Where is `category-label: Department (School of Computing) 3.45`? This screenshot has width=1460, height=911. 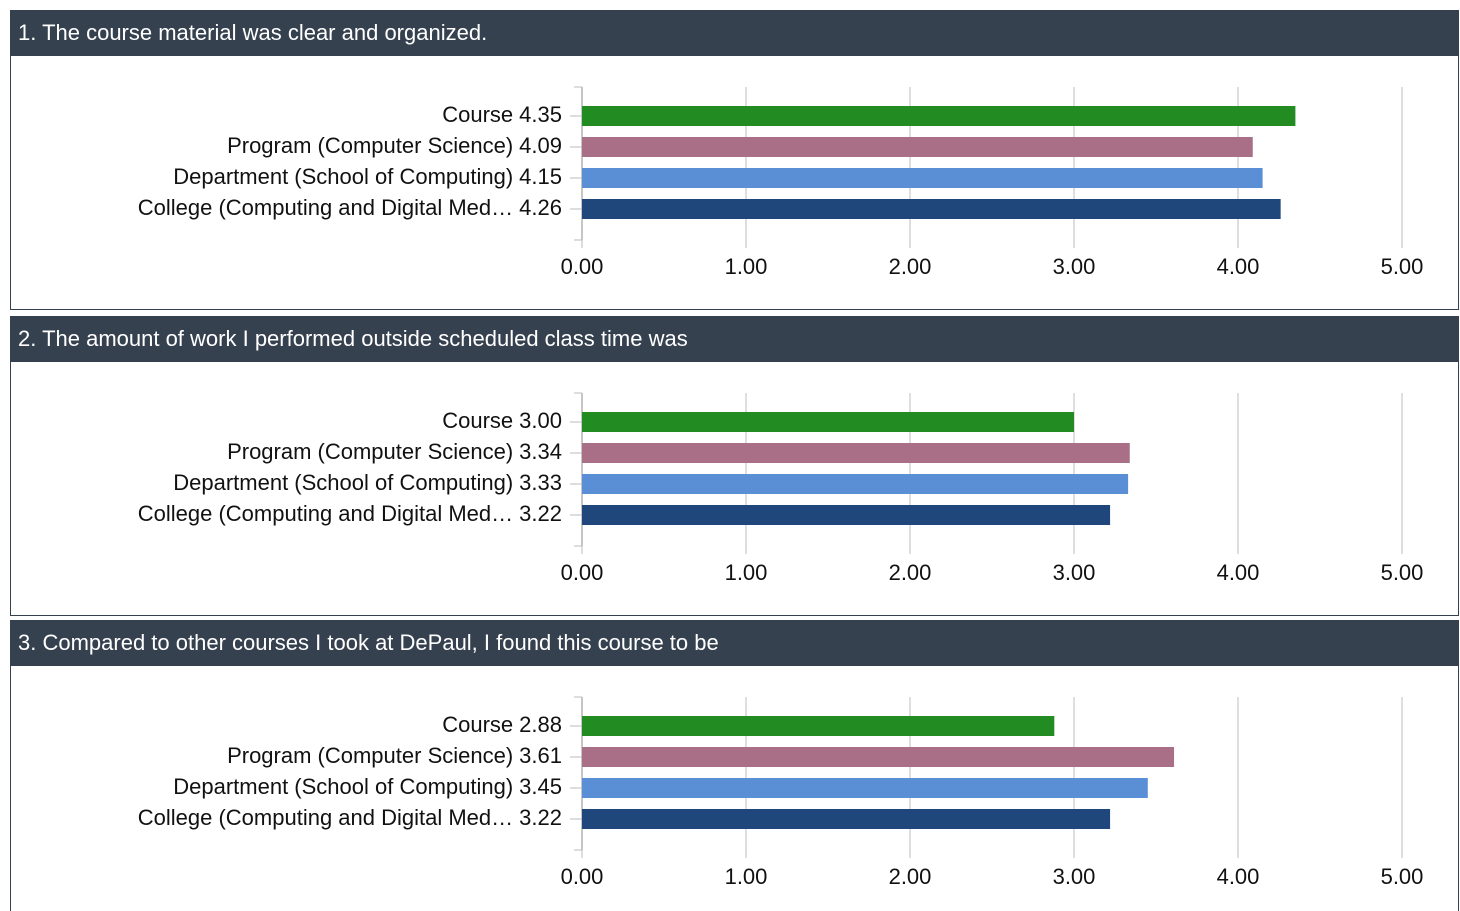
category-label: Department (School of Computing) 3.45 is located at coordinates (367, 786).